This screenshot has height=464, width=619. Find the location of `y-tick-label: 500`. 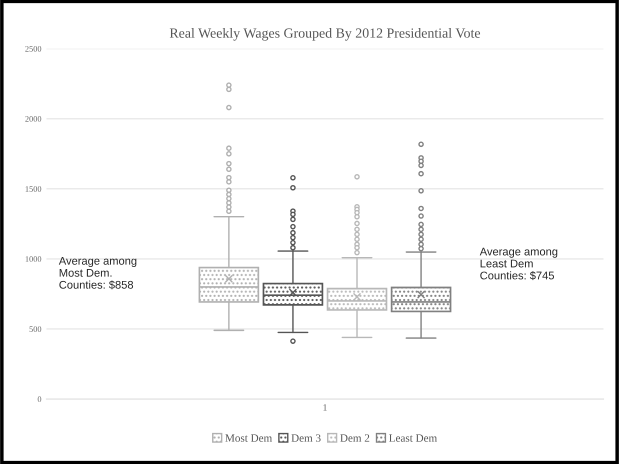

y-tick-label: 500 is located at coordinates (36, 329).